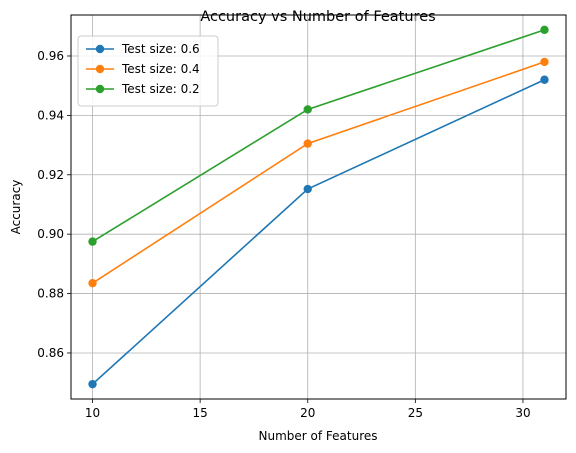  I want to click on x-tick-label: 10, so click(92, 413).